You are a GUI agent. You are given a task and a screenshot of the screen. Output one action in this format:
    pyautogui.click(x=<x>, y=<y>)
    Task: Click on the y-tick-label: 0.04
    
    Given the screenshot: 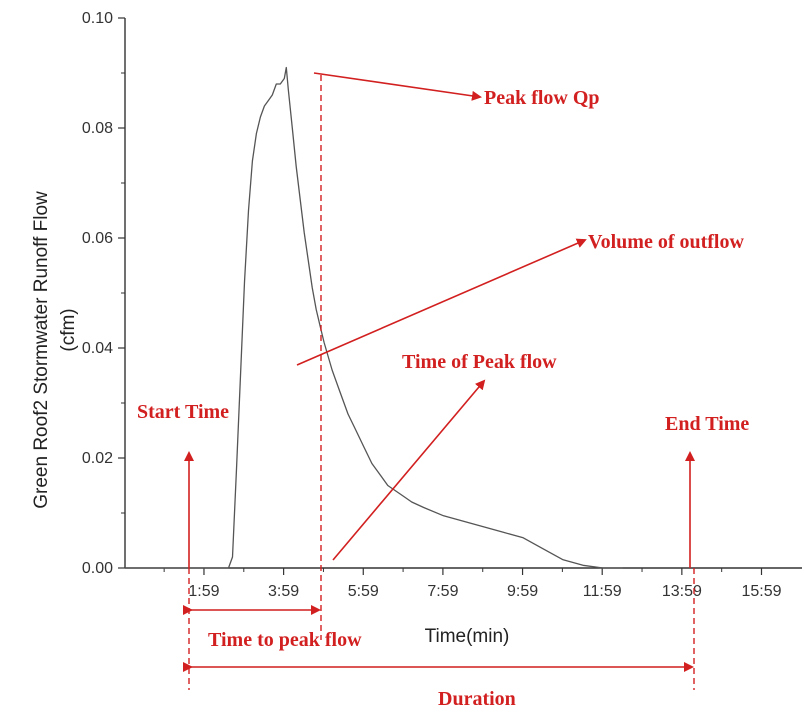 What is the action you would take?
    pyautogui.click(x=97, y=348)
    